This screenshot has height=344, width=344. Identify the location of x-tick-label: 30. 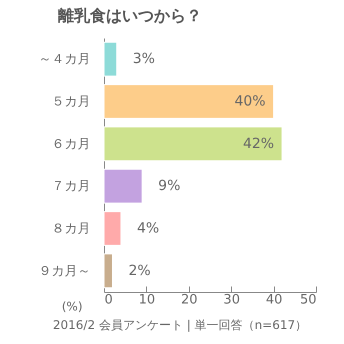
(231, 300).